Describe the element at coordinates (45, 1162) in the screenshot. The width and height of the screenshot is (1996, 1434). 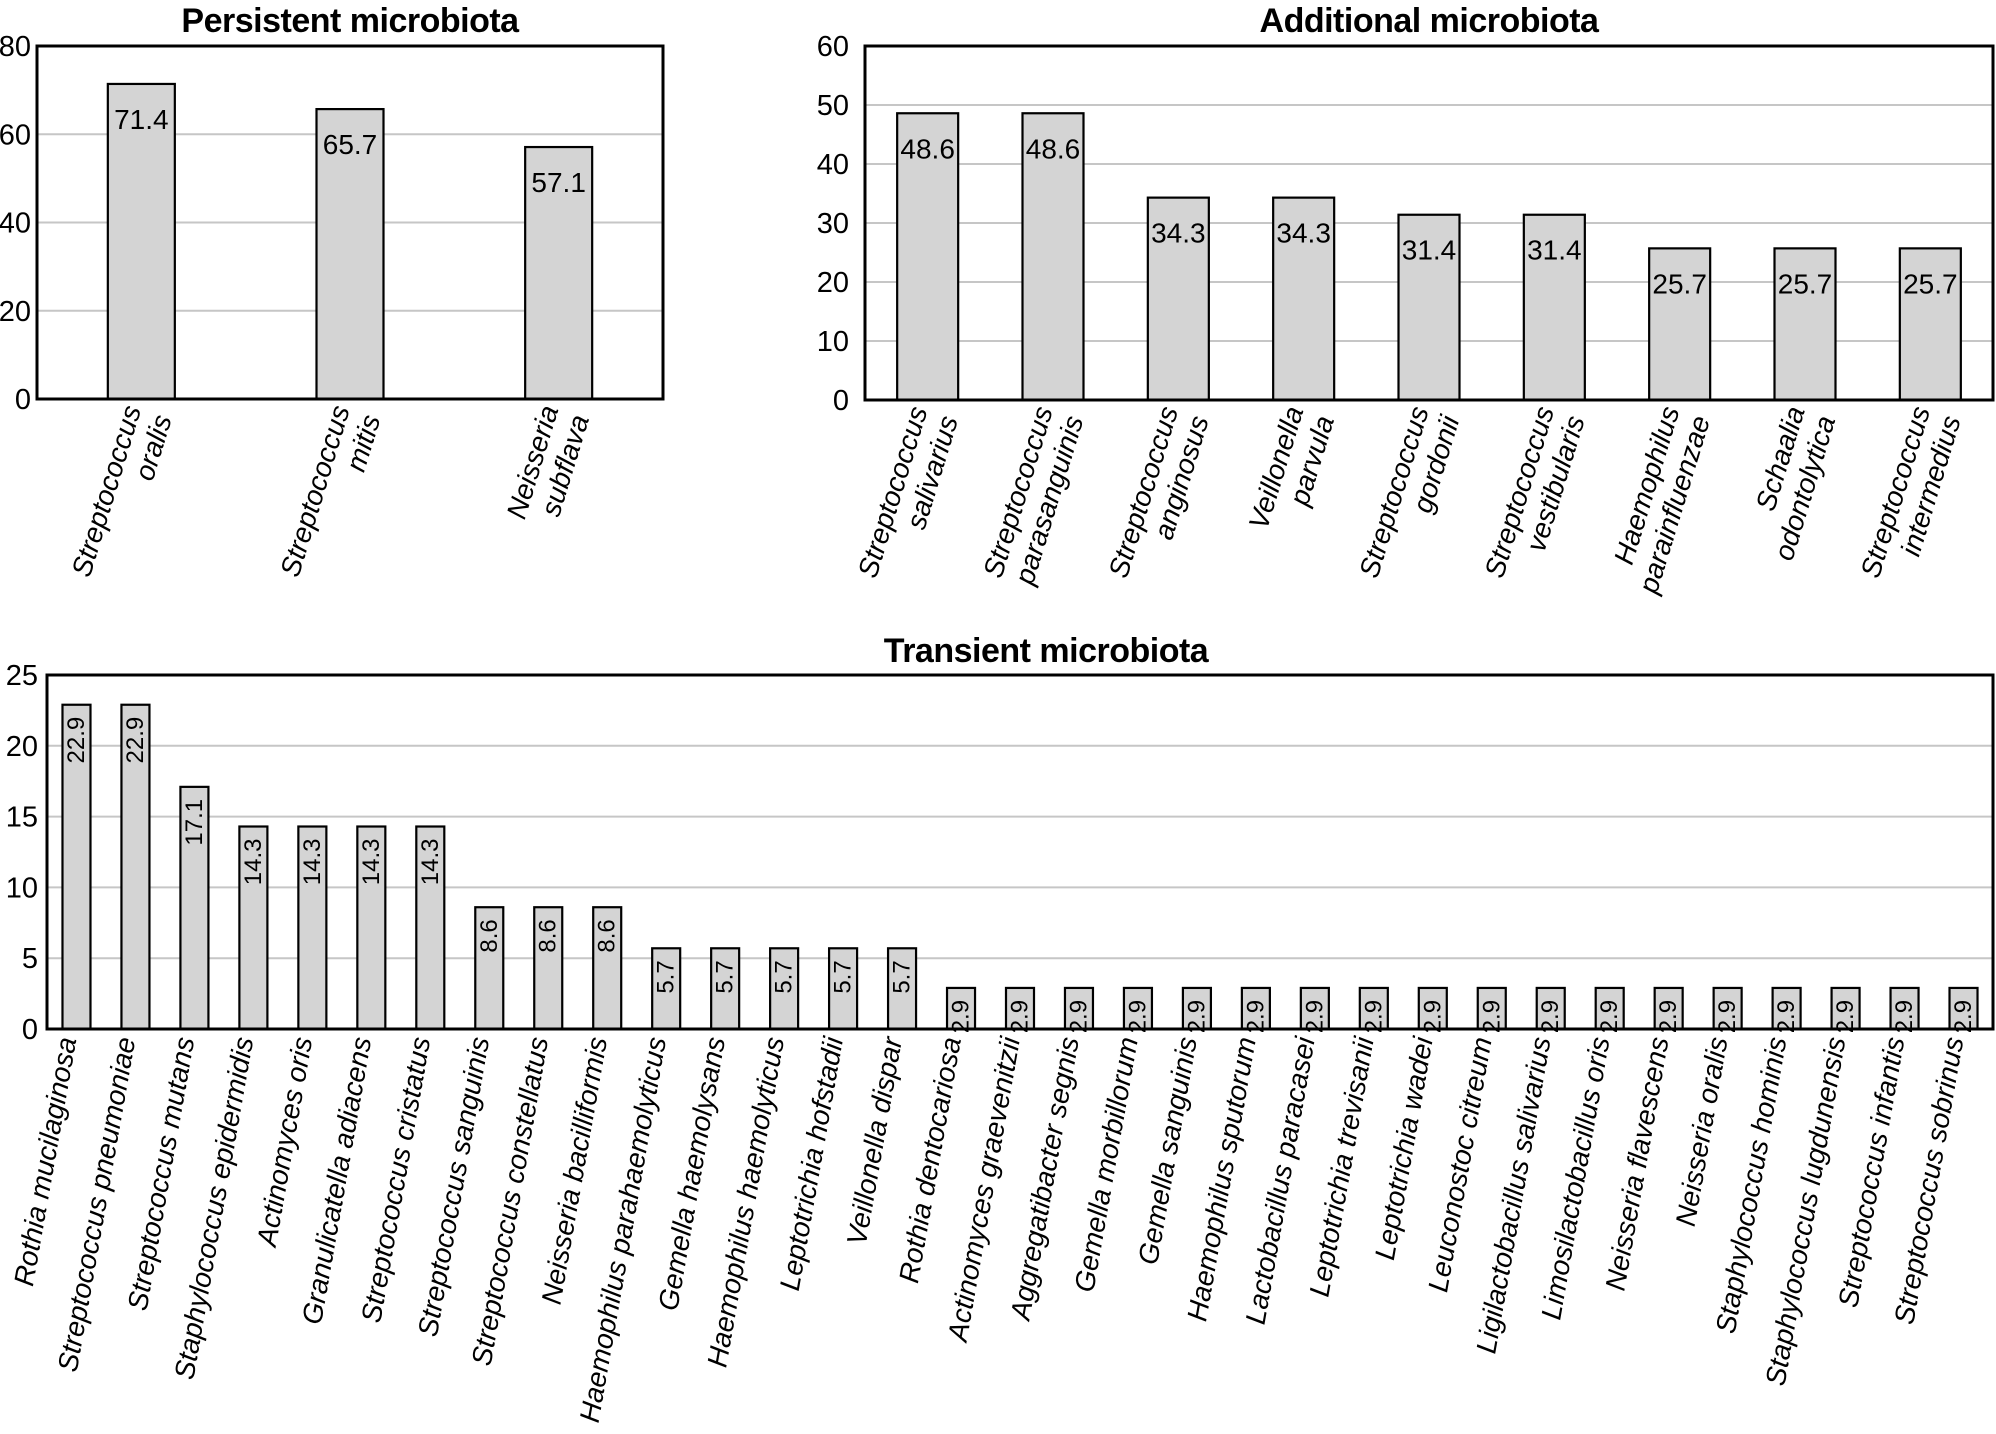
I see `category-label: Rothia mucilaginosa` at that location.